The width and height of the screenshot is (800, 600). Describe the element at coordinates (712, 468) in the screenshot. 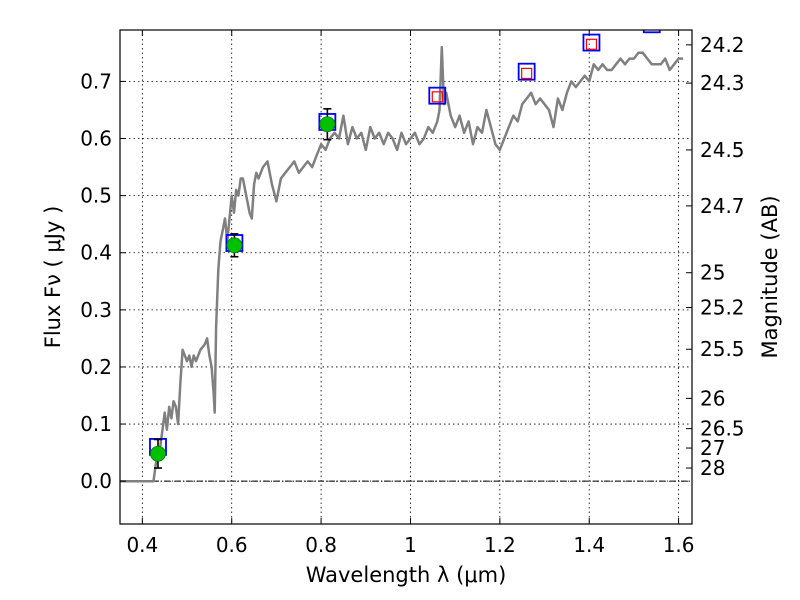

I see `magnitude-tick-label-10: 28` at that location.